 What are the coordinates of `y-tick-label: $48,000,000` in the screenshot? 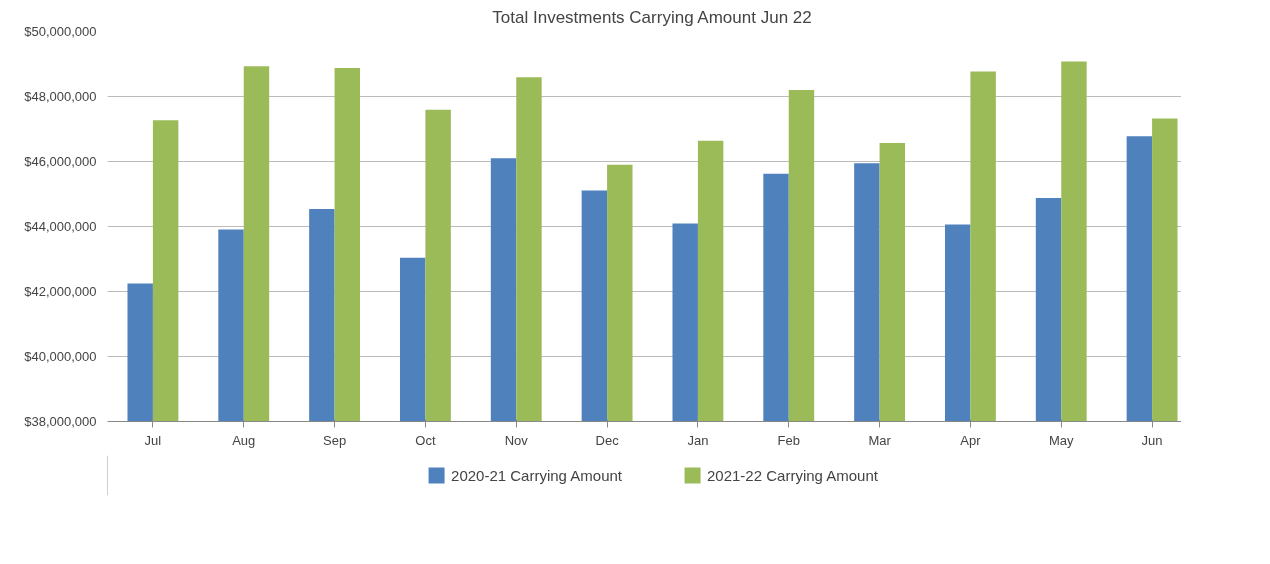 It's located at (60, 96).